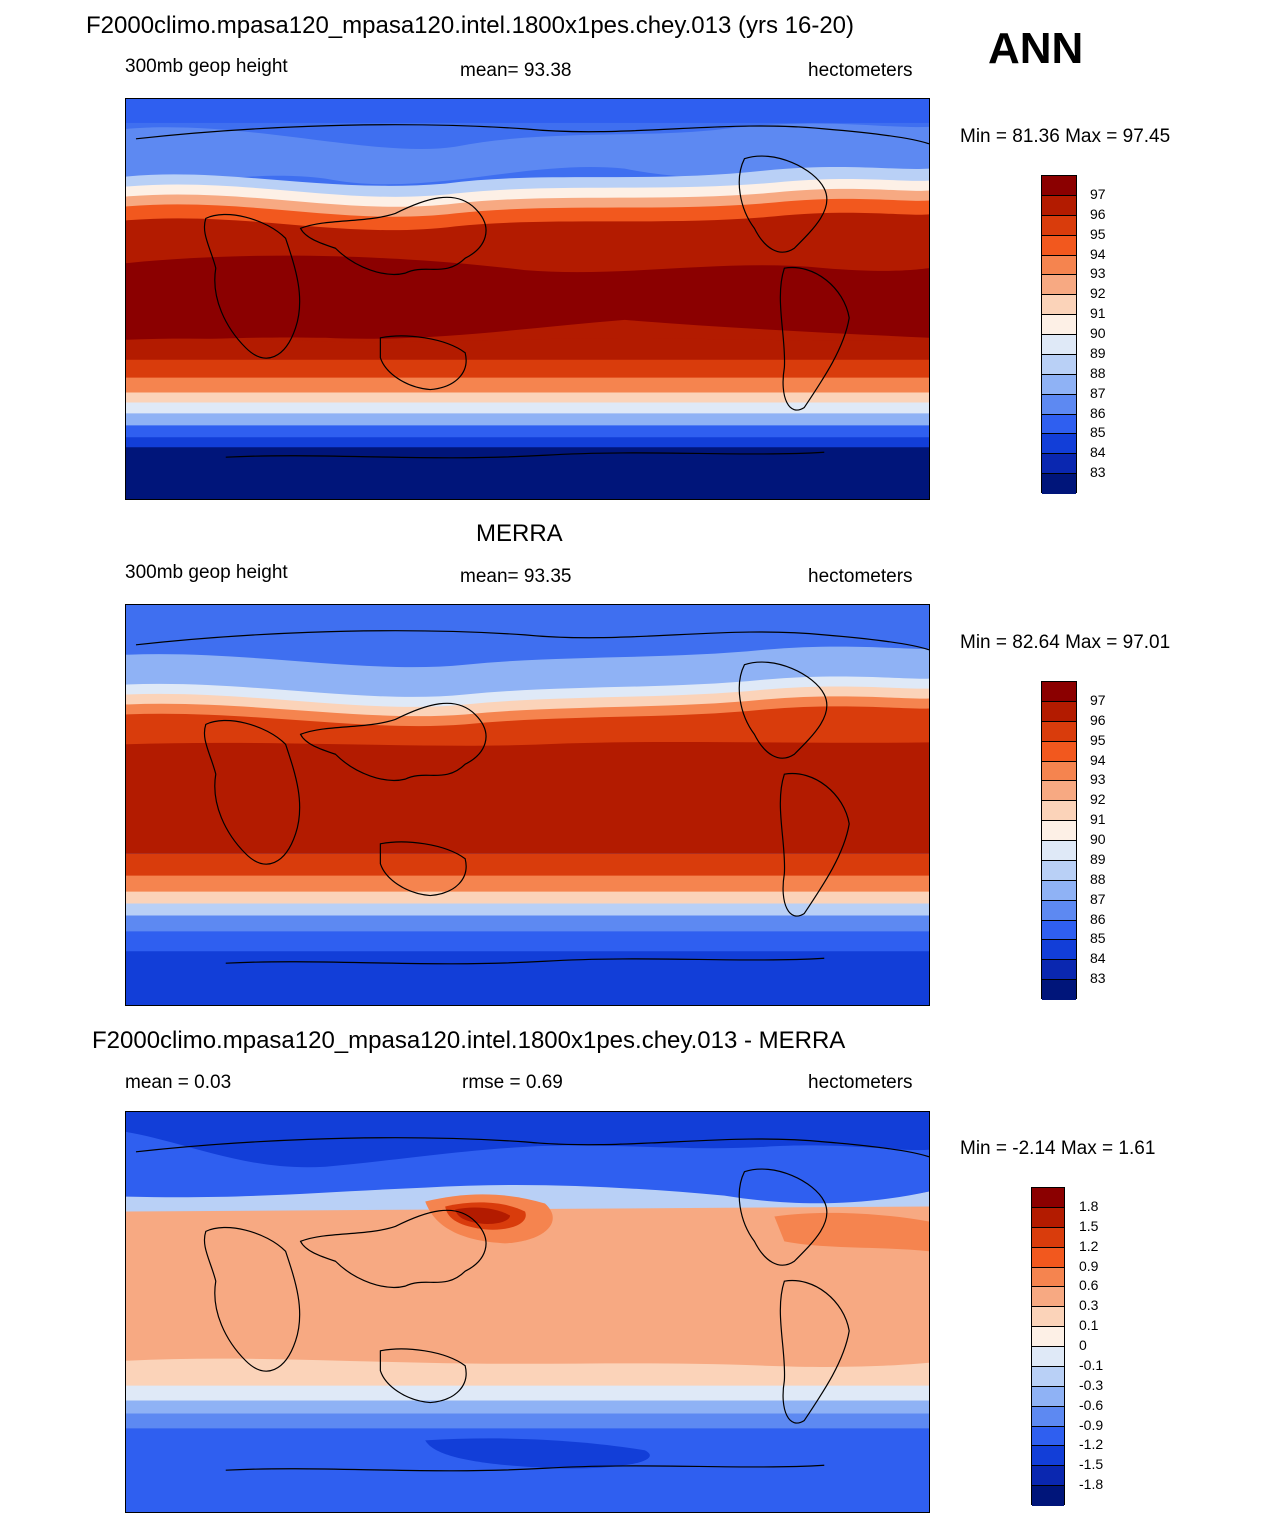 Image resolution: width=1285 pixels, height=1519 pixels. I want to click on colorbar-tick-label: -0.6, so click(1091, 1404).